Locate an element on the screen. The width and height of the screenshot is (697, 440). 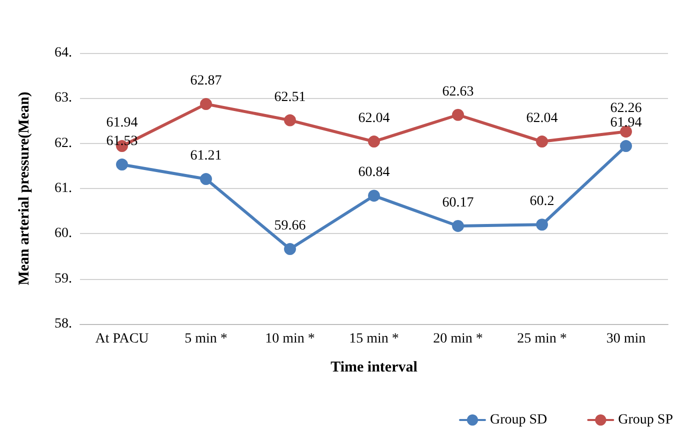
y-tick-label: 63. is located at coordinates (63, 98).